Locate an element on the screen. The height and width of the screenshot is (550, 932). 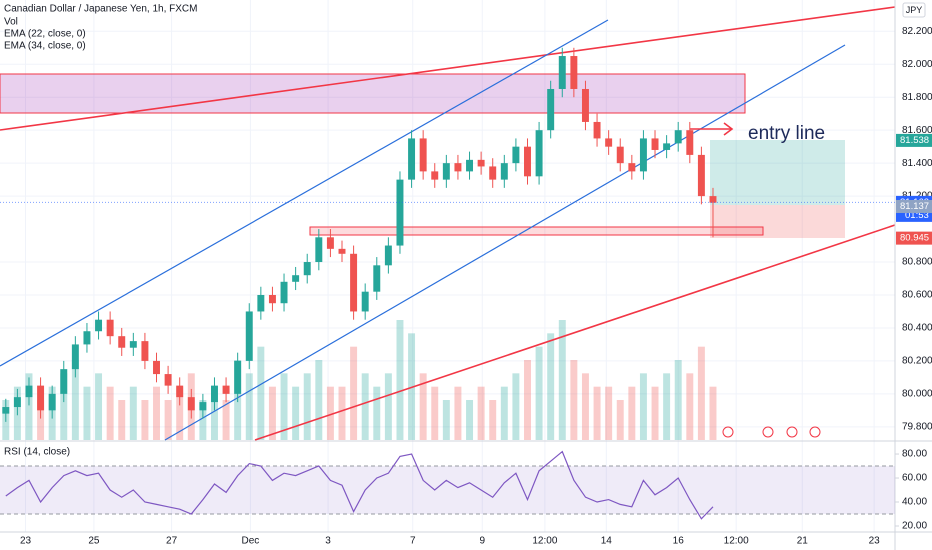
indicator-label: Vol is located at coordinates (11, 22).